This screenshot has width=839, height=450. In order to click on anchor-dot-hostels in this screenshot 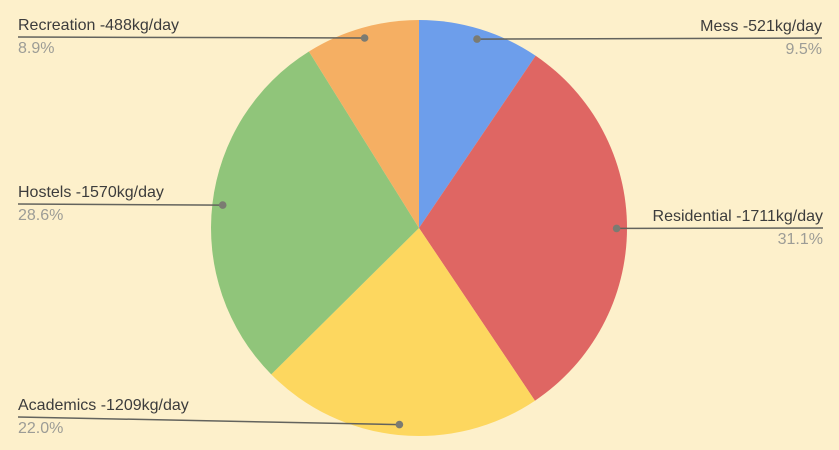, I will do `click(222, 205)`.